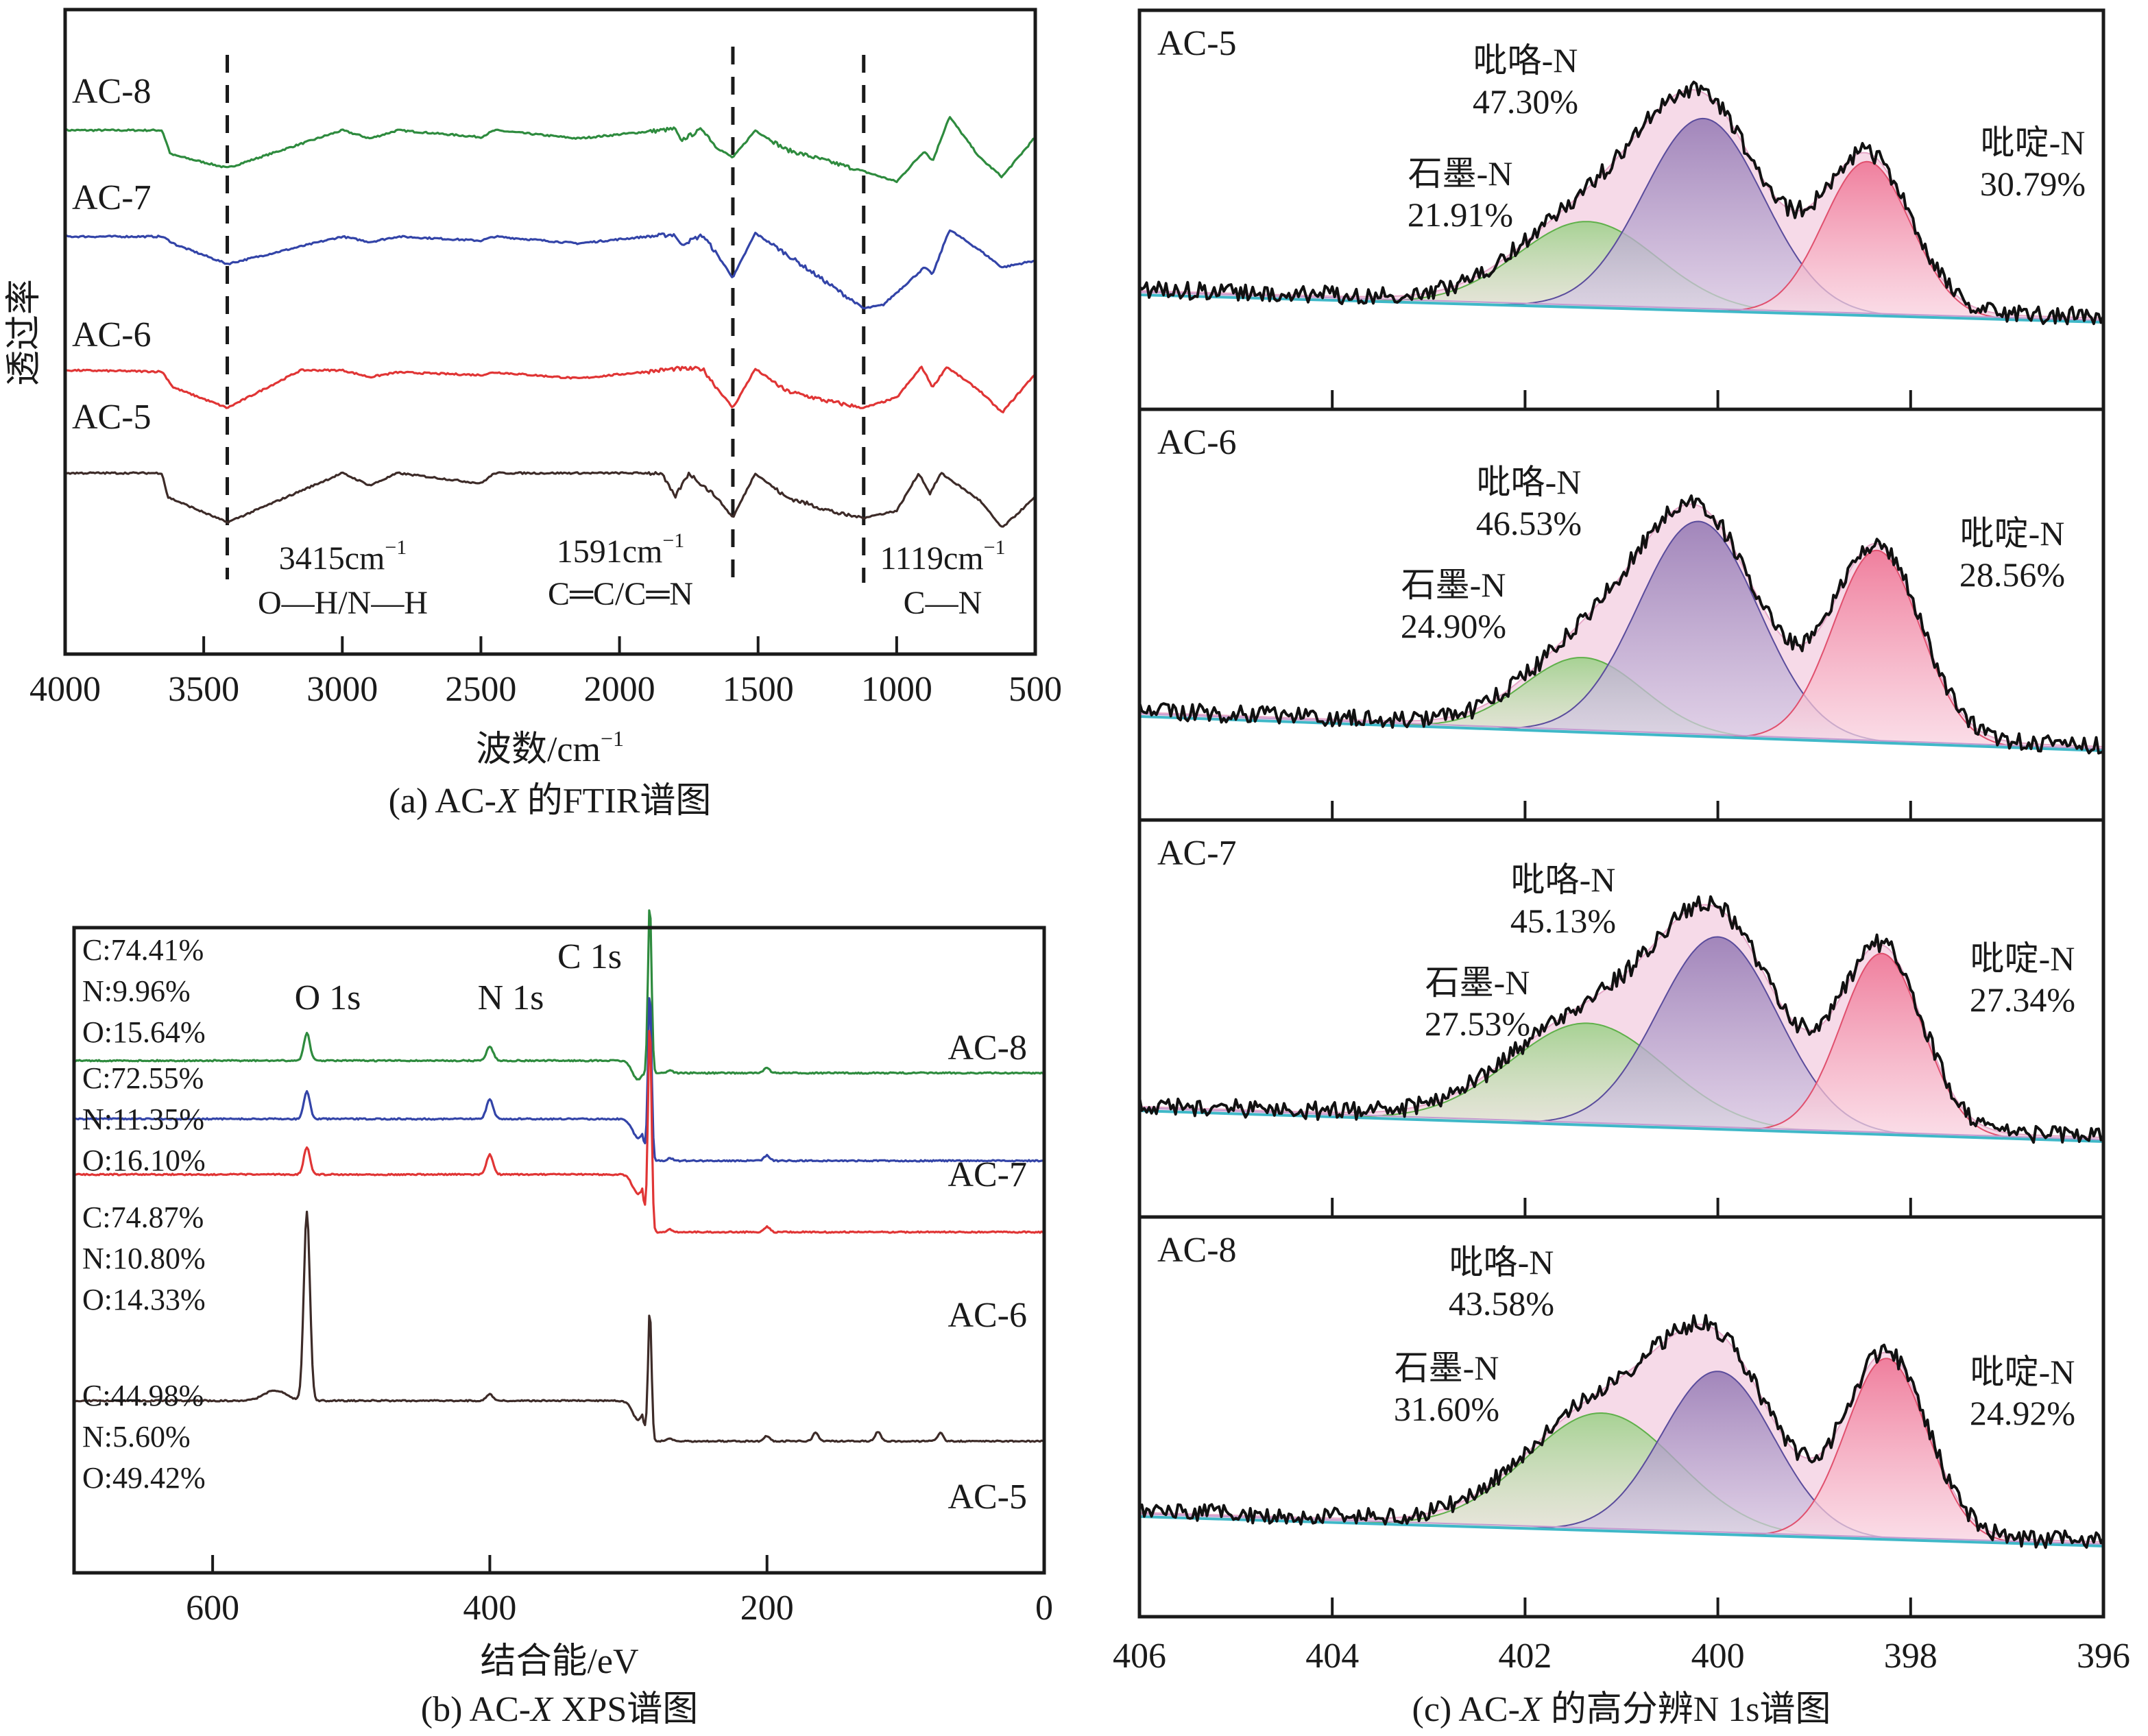  What do you see at coordinates (1718, 1657) in the screenshot?
I see `n1s-tick-label: 400` at bounding box center [1718, 1657].